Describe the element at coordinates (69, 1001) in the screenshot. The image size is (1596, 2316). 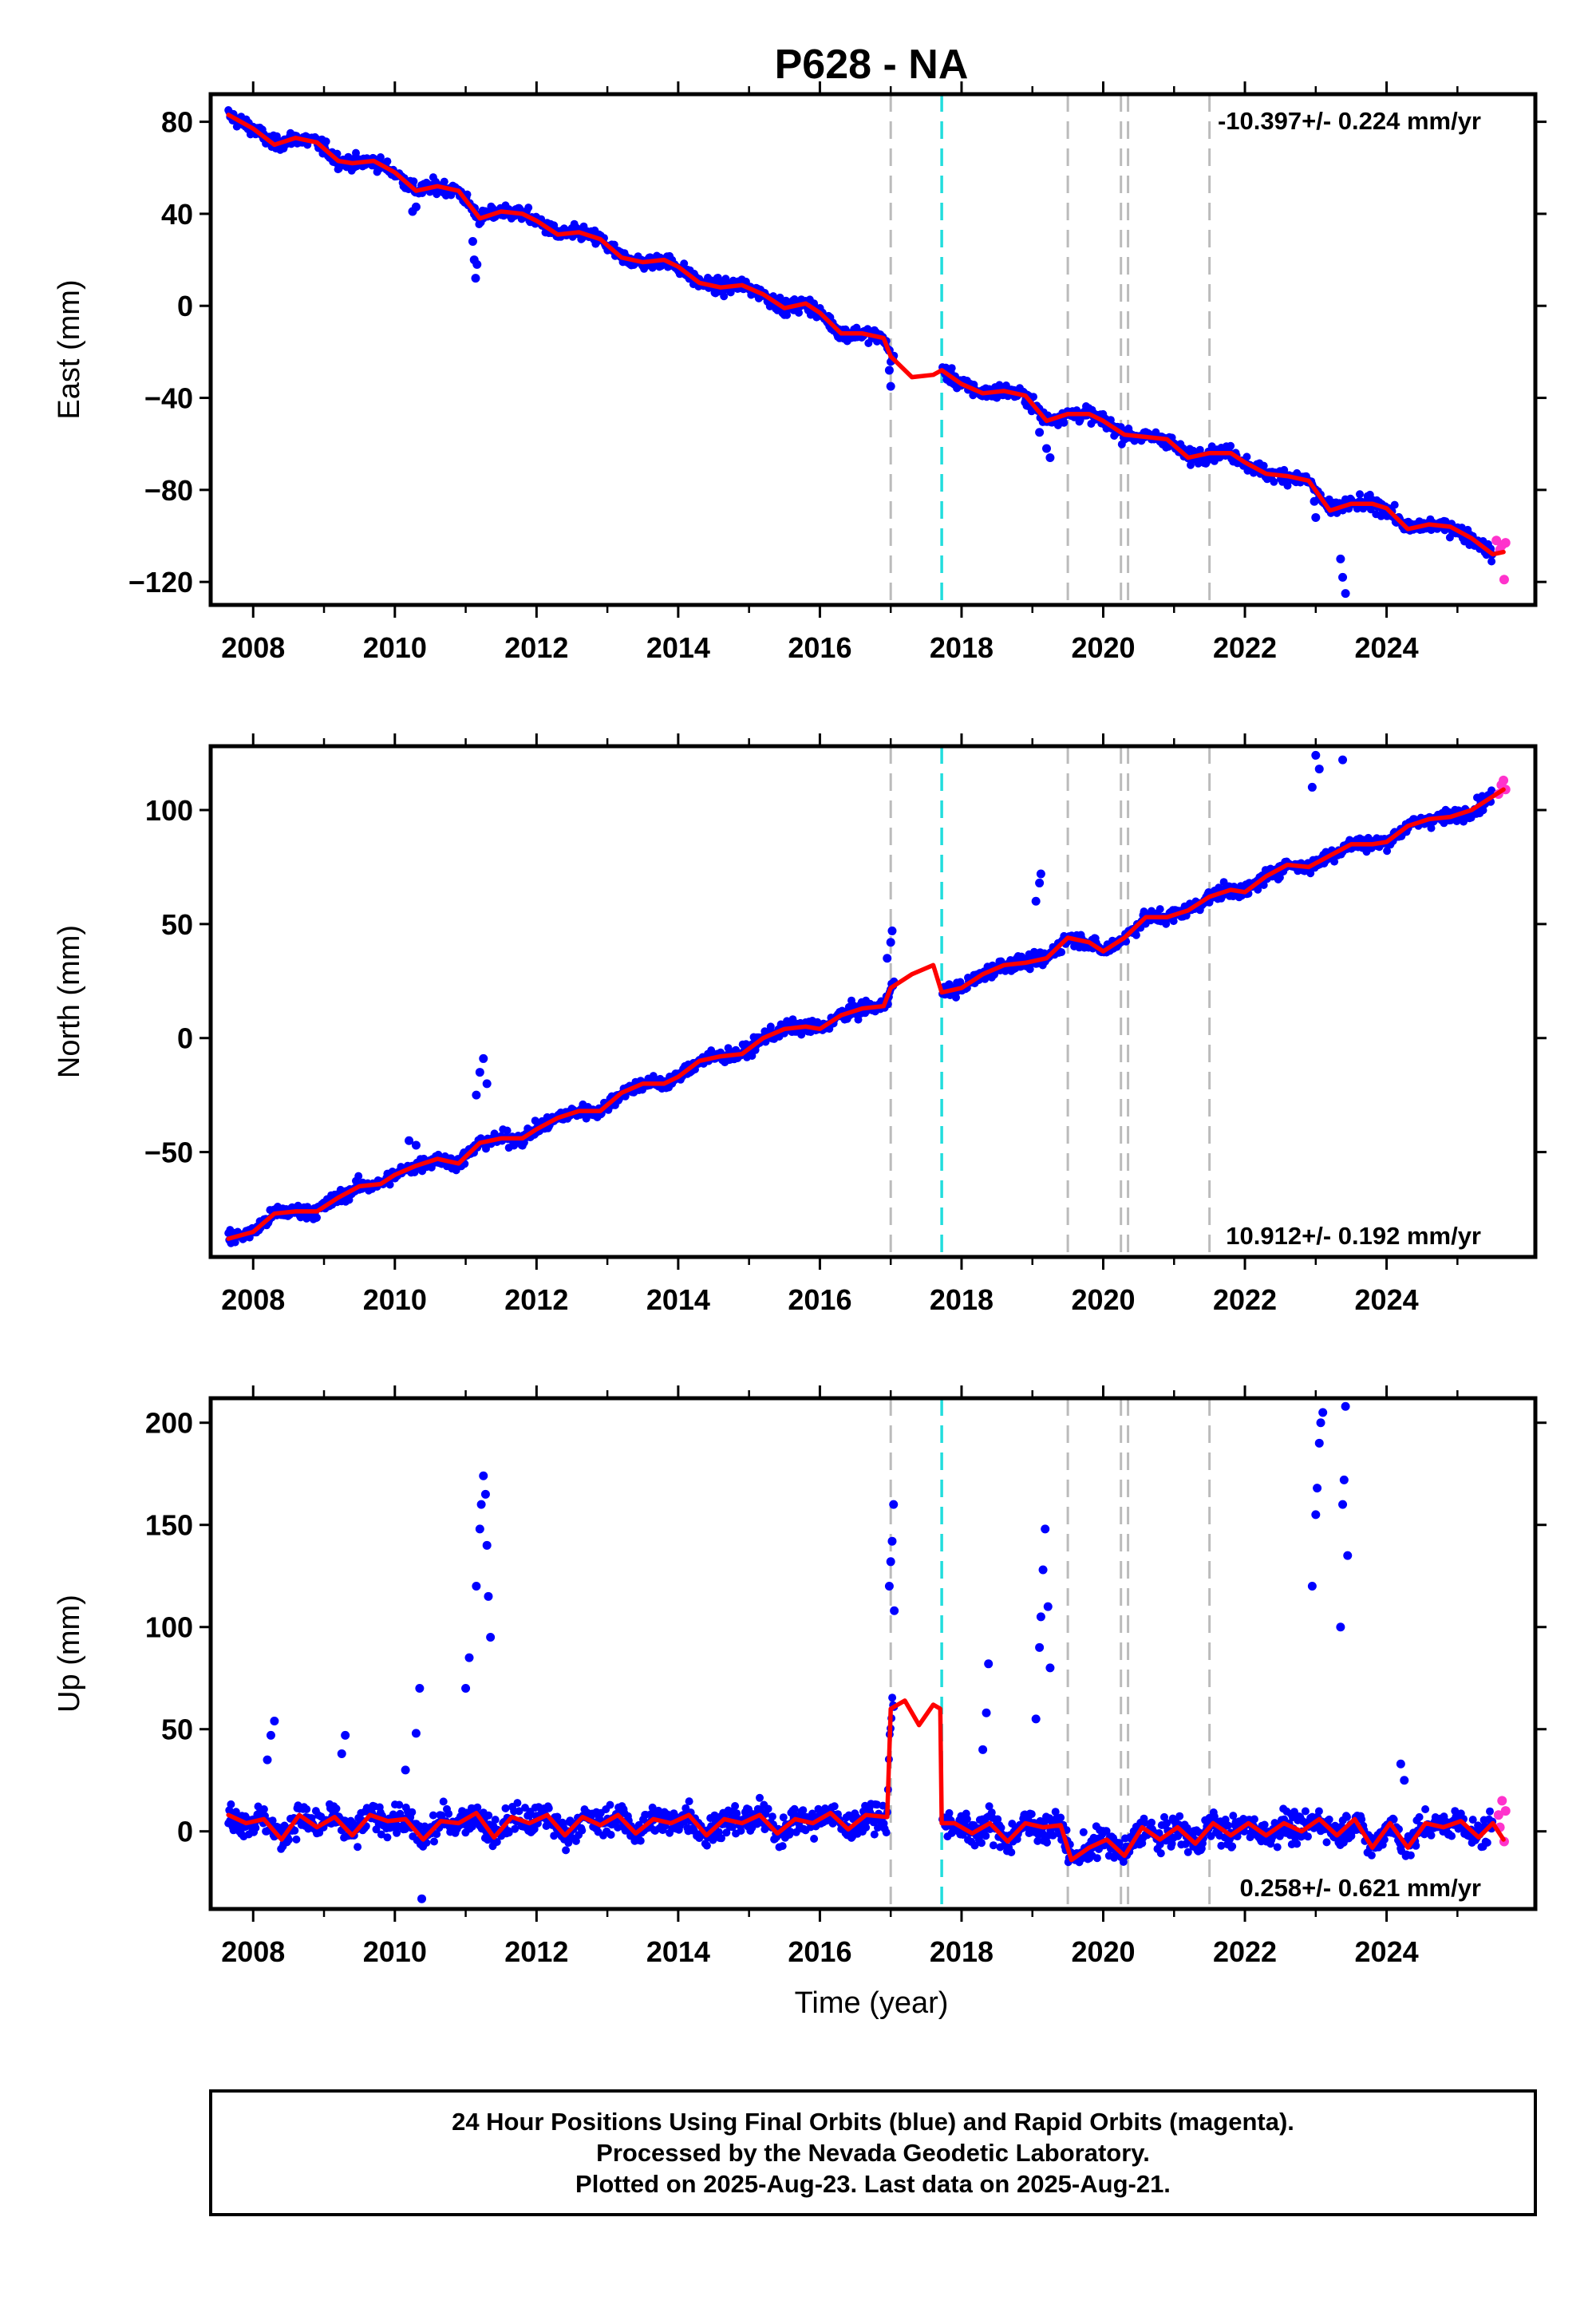
I see `y-axis-label: North (mm)` at that location.